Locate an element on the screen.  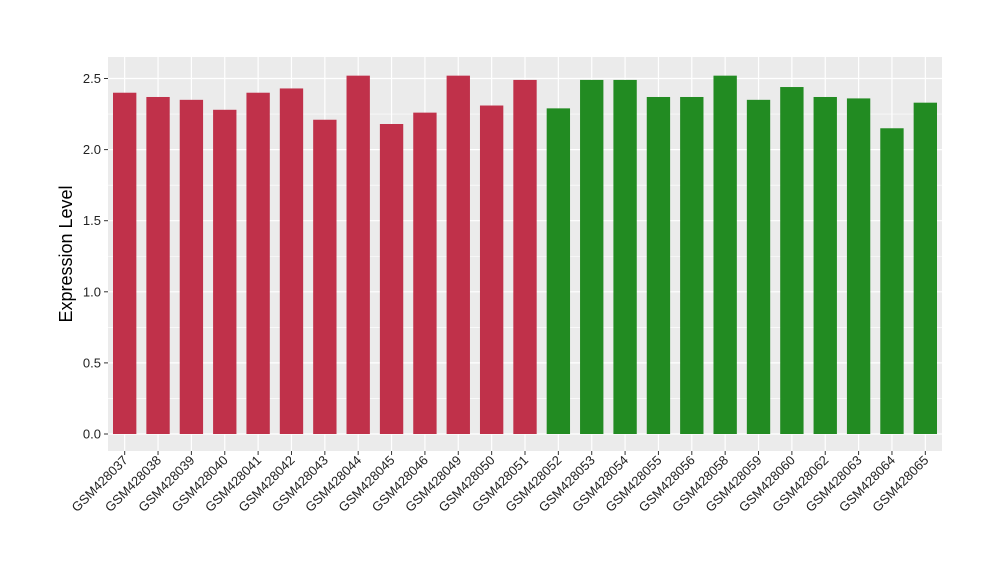
bar-GSM428038 is located at coordinates (158, 265).